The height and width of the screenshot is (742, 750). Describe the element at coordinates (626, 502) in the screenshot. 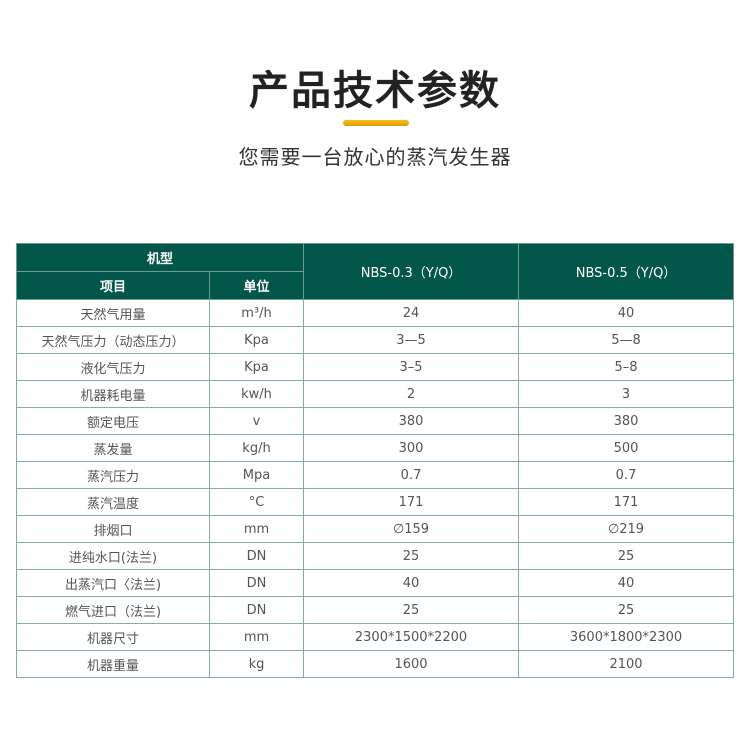

I see `model-2-value: 171` at that location.